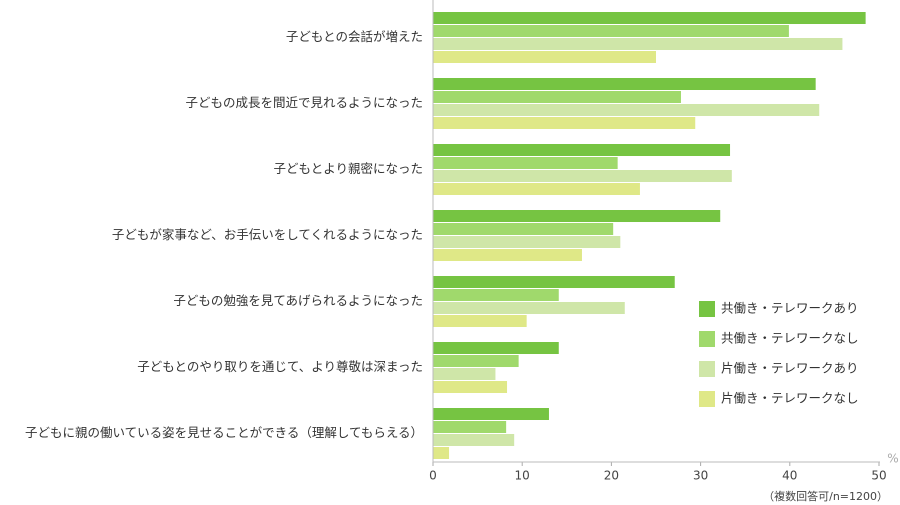  I want to click on legend-label: 片働き・テレワークなし, so click(790, 398).